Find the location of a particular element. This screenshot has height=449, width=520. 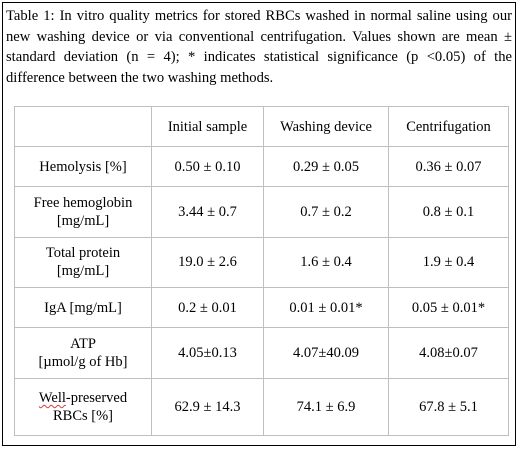

value-cell: 0.7 ± 0.2 is located at coordinates (326, 212).